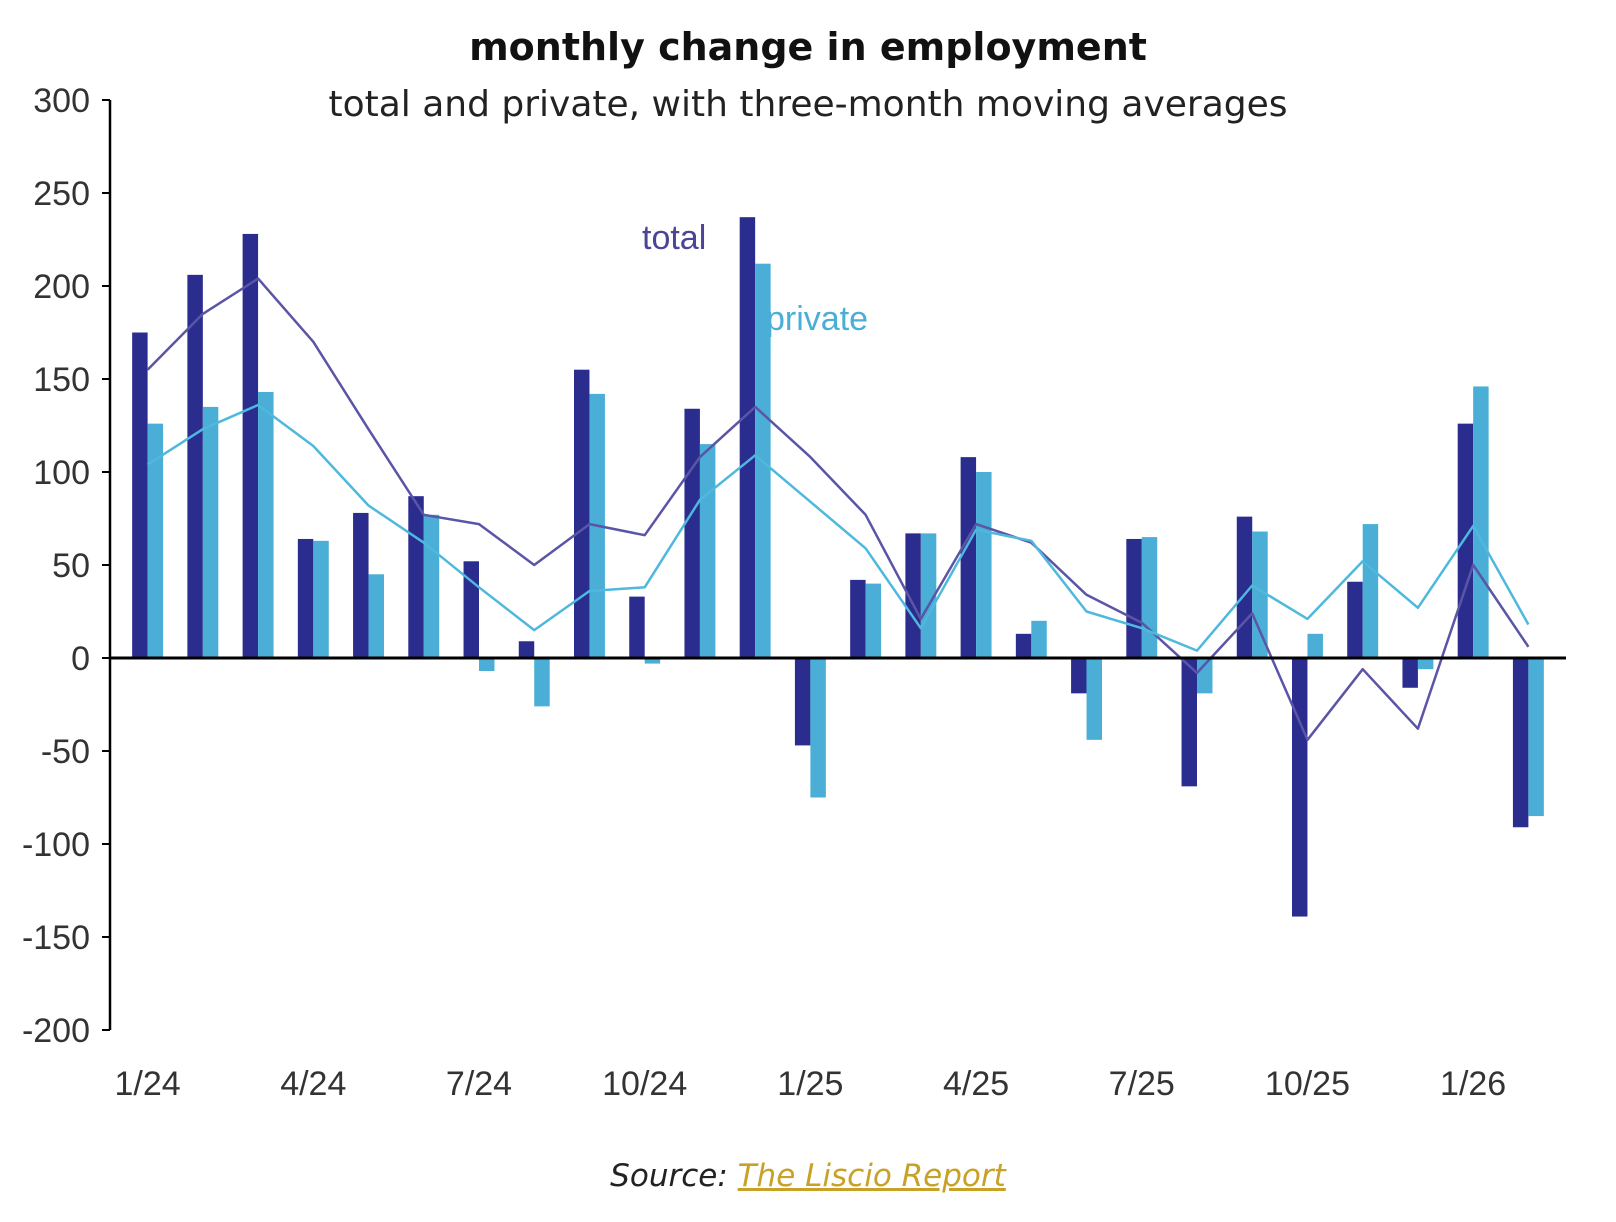  What do you see at coordinates (313, 1084) in the screenshot?
I see `x-tick-label: 4/24` at bounding box center [313, 1084].